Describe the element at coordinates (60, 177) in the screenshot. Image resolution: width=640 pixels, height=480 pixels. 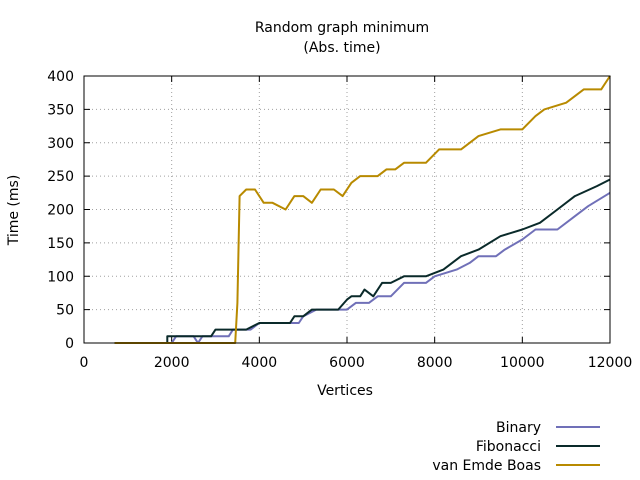
I see `y-tick-label: 250` at that location.